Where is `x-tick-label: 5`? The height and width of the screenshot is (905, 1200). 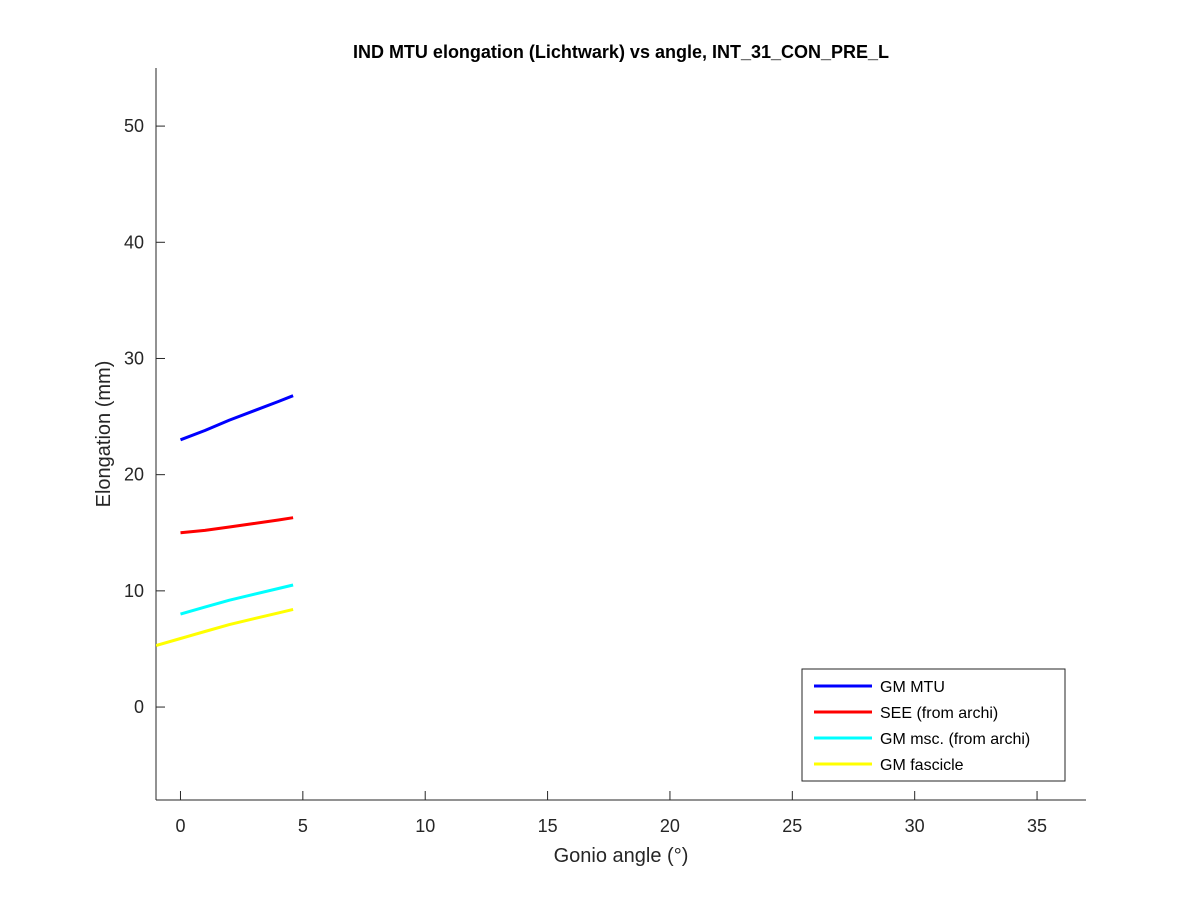 x-tick-label: 5 is located at coordinates (303, 826).